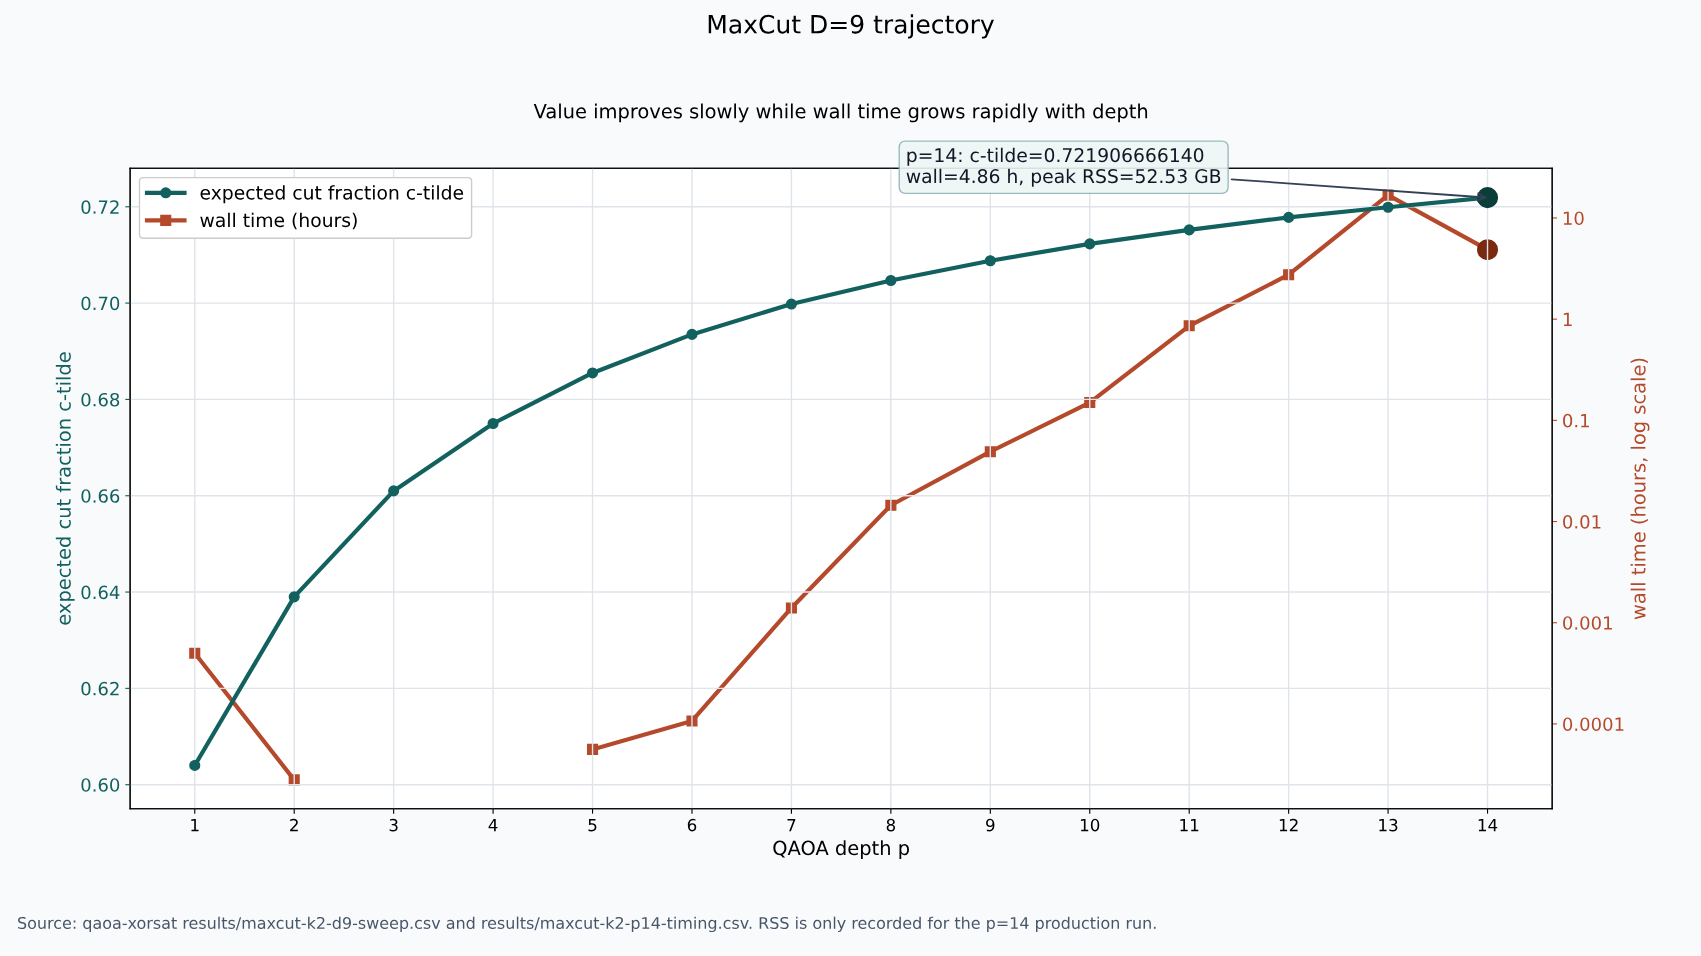  Describe the element at coordinates (891, 825) in the screenshot. I see `x-tick-label: 8` at that location.